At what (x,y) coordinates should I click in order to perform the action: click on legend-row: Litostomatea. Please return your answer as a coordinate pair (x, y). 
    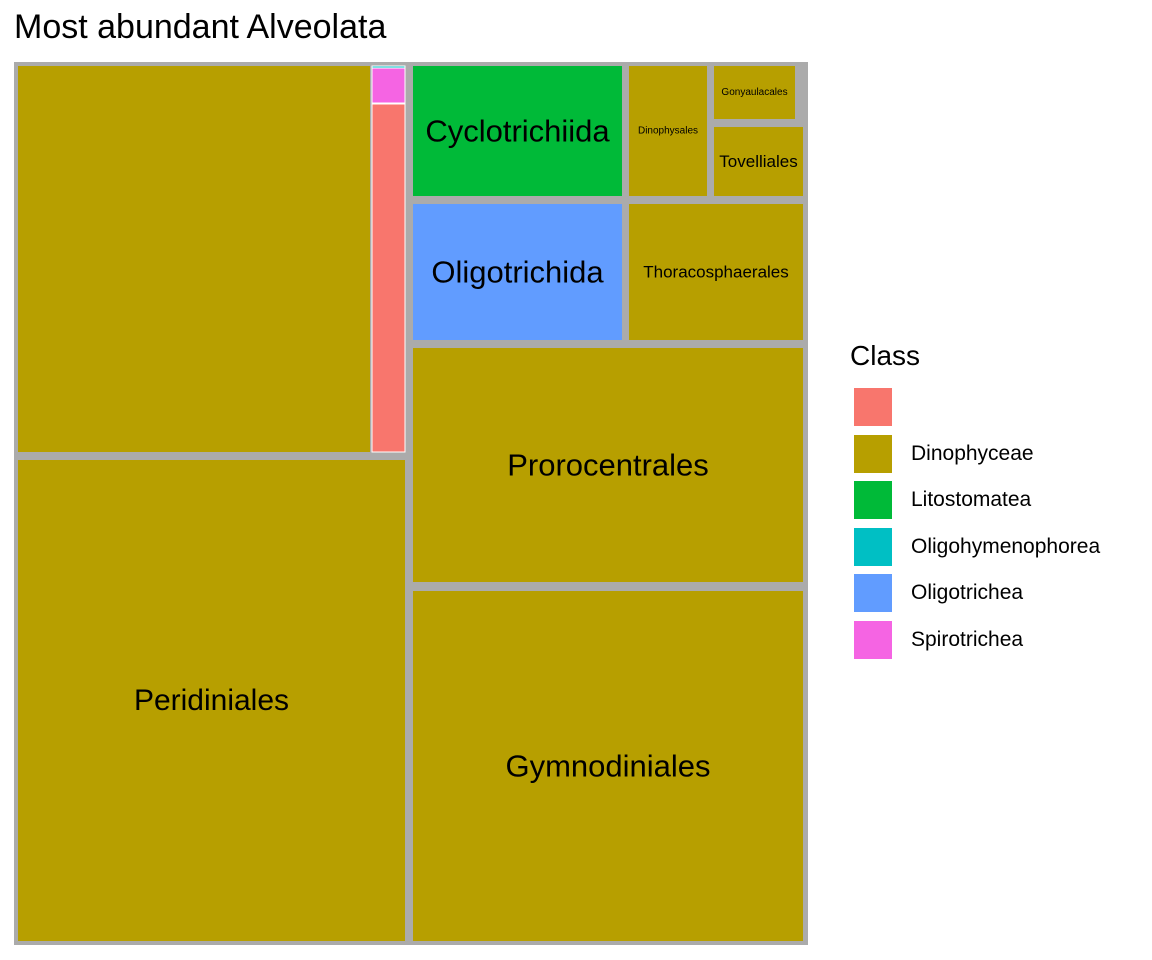
    Looking at the image, I should click on (975, 500).